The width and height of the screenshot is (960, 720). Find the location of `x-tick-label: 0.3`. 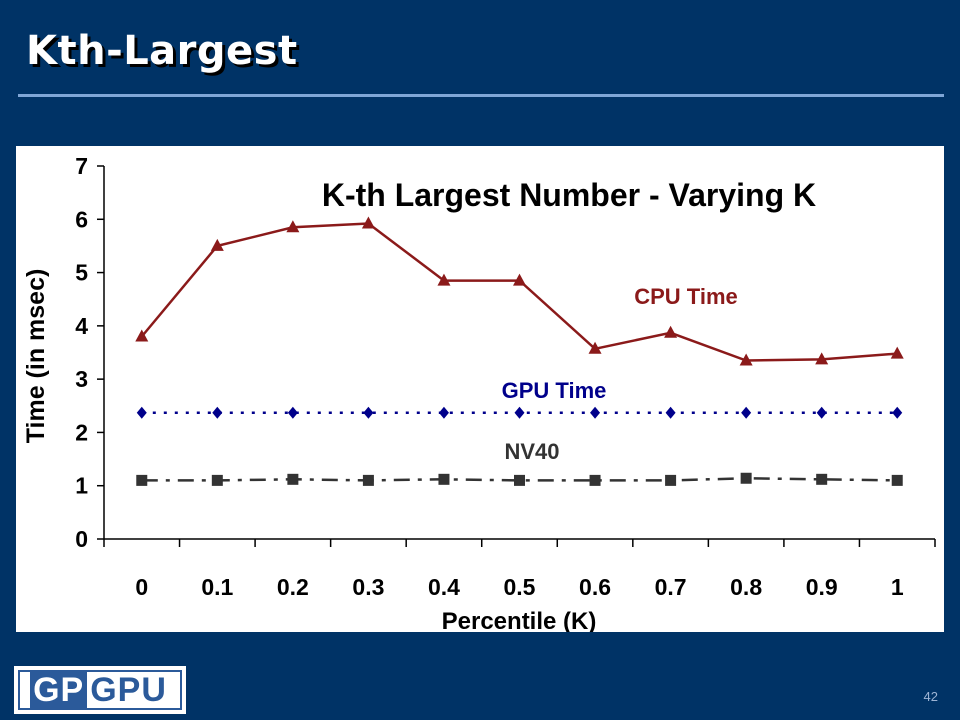

x-tick-label: 0.3 is located at coordinates (368, 587).